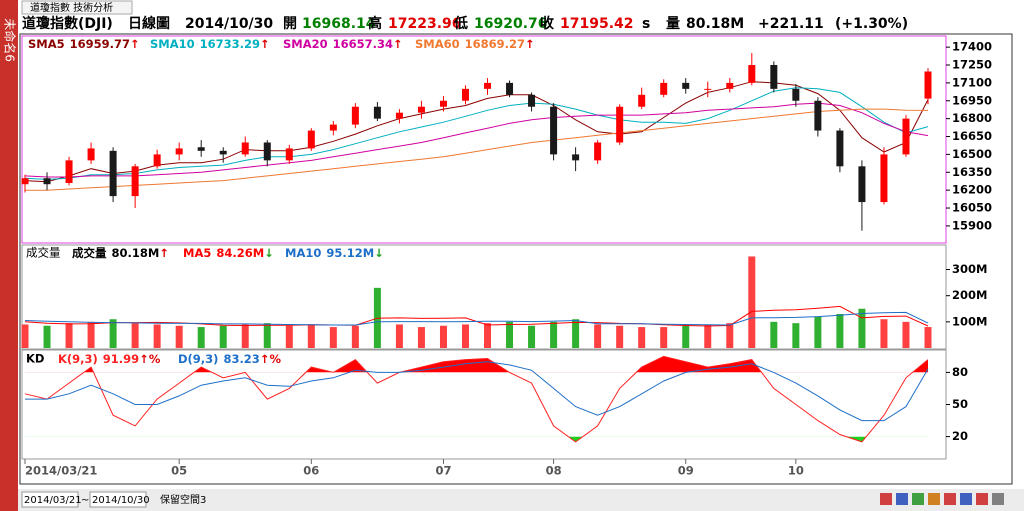  What do you see at coordinates (53, 500) in the screenshot?
I see `from-date: 2014/03/21` at bounding box center [53, 500].